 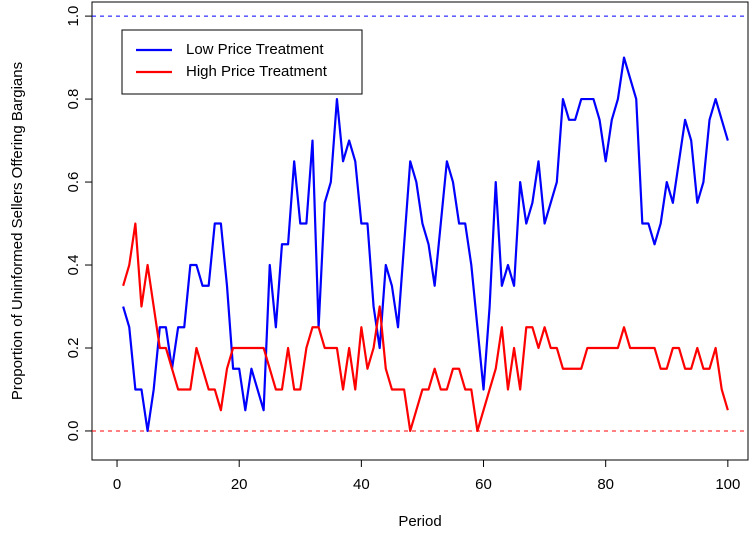 I want to click on x-tick-label: 40, so click(x=361, y=484).